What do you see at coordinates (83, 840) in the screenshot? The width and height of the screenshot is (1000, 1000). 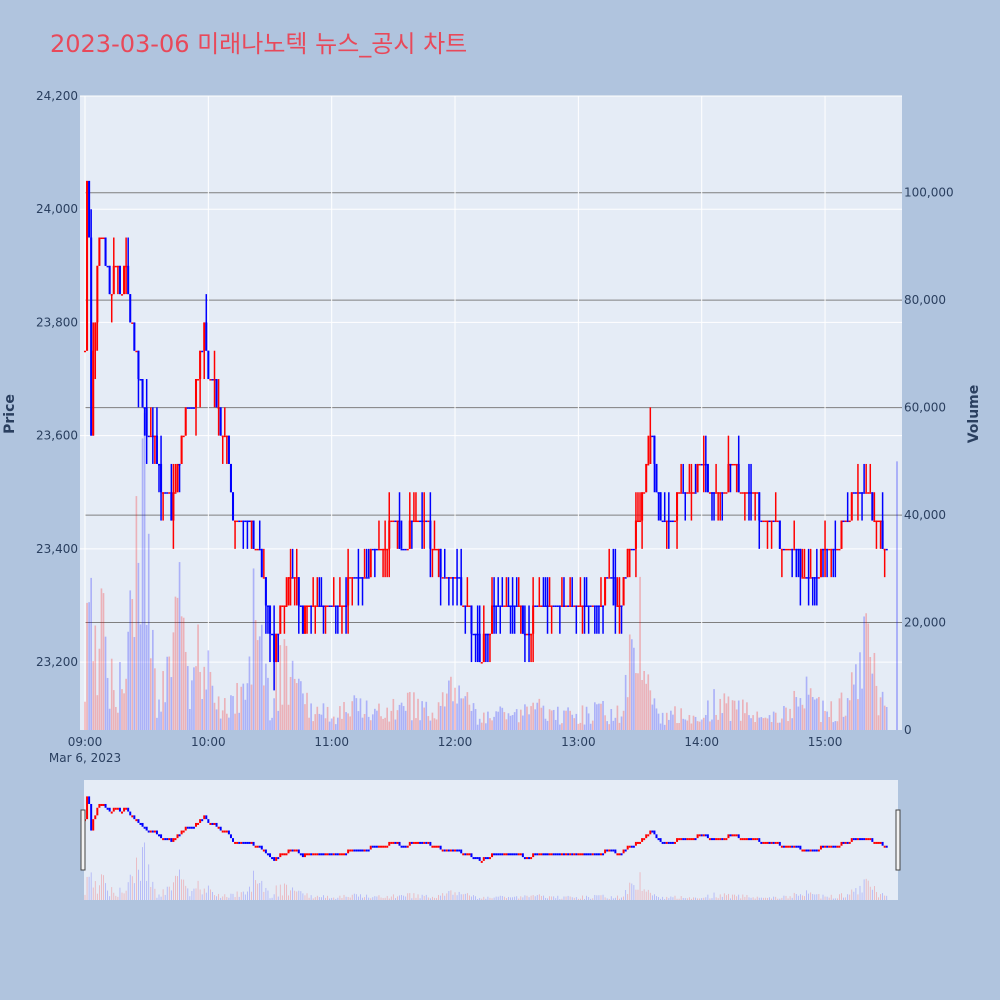 I see `range-slider-left-handle` at bounding box center [83, 840].